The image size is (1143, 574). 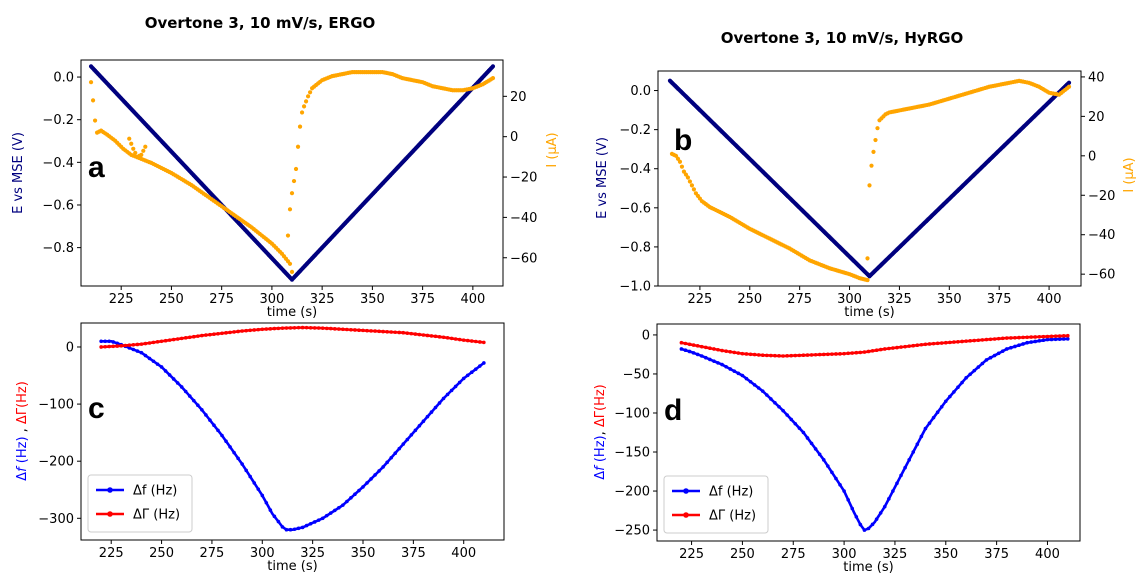 I want to click on x-tick-label: 300, so click(x=844, y=554).